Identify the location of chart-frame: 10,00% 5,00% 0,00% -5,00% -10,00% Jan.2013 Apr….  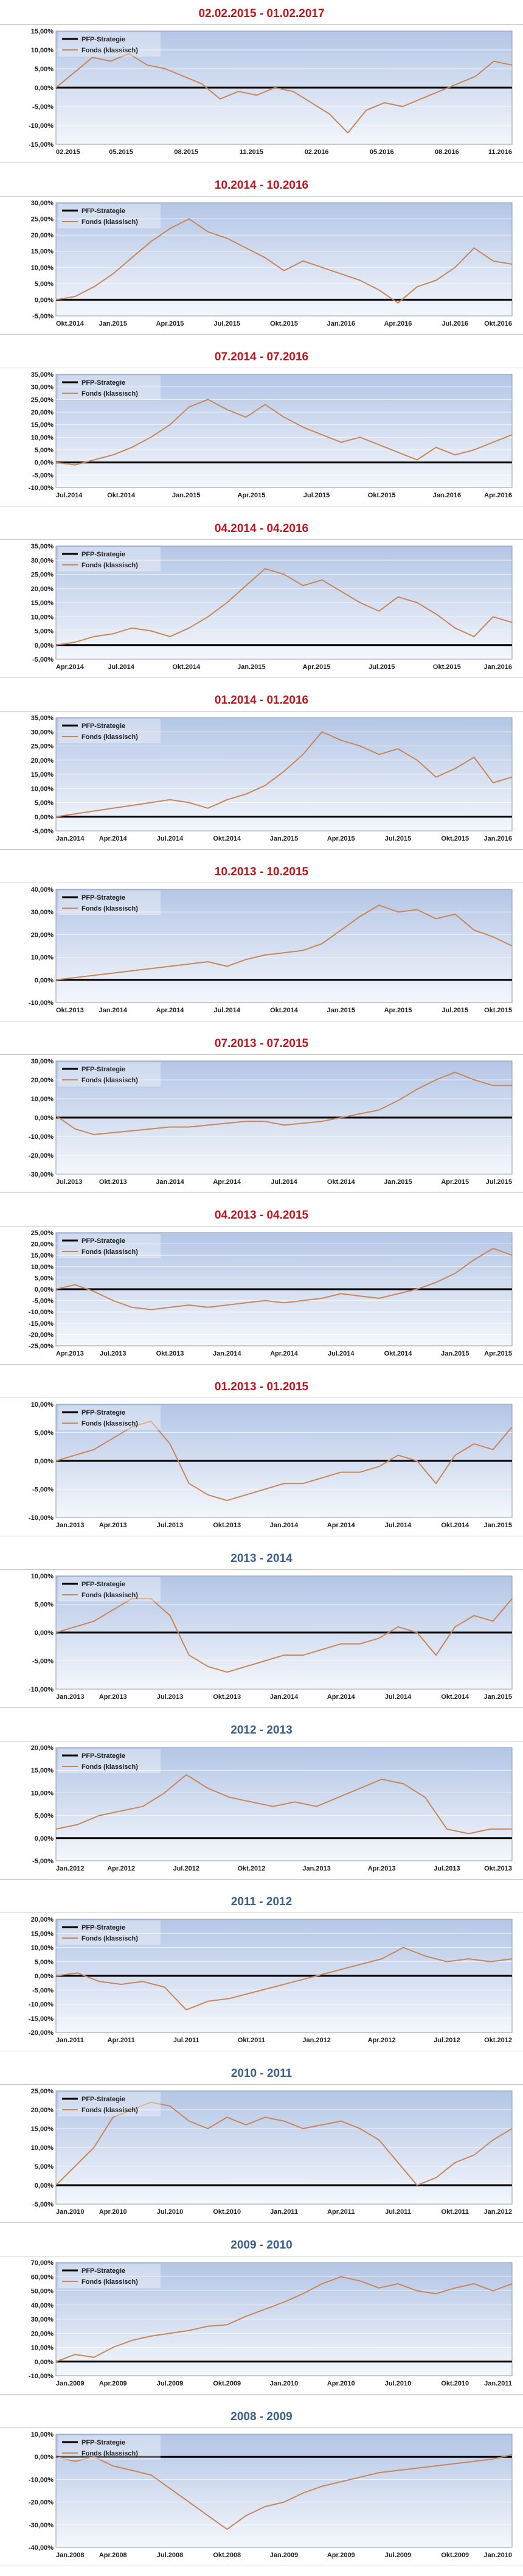
(261, 1638).